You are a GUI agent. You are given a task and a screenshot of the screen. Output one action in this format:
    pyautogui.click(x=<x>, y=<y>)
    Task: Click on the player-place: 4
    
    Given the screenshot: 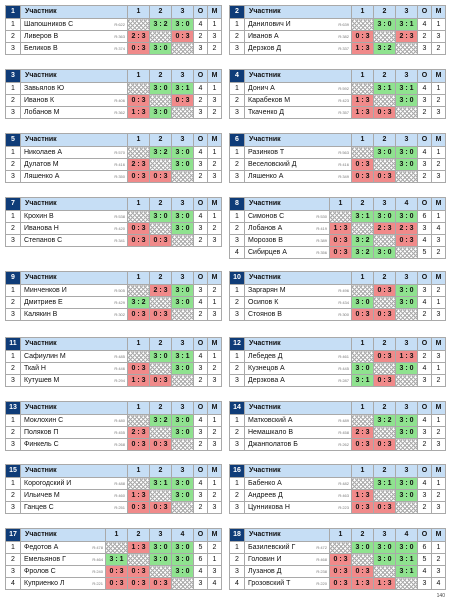 What is the action you would take?
    pyautogui.click(x=438, y=583)
    